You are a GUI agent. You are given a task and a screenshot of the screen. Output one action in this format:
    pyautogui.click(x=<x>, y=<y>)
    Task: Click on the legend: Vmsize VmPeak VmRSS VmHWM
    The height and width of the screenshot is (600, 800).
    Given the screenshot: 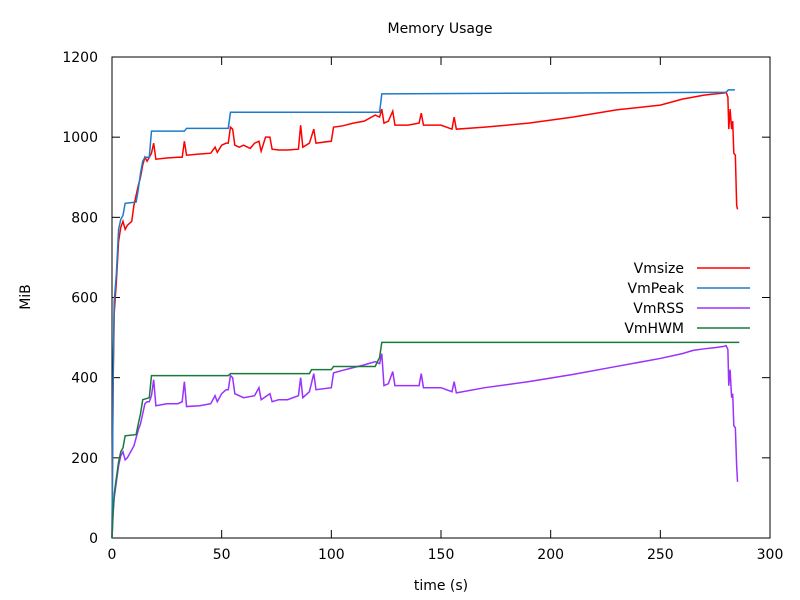 What is the action you would take?
    pyautogui.click(x=687, y=299)
    